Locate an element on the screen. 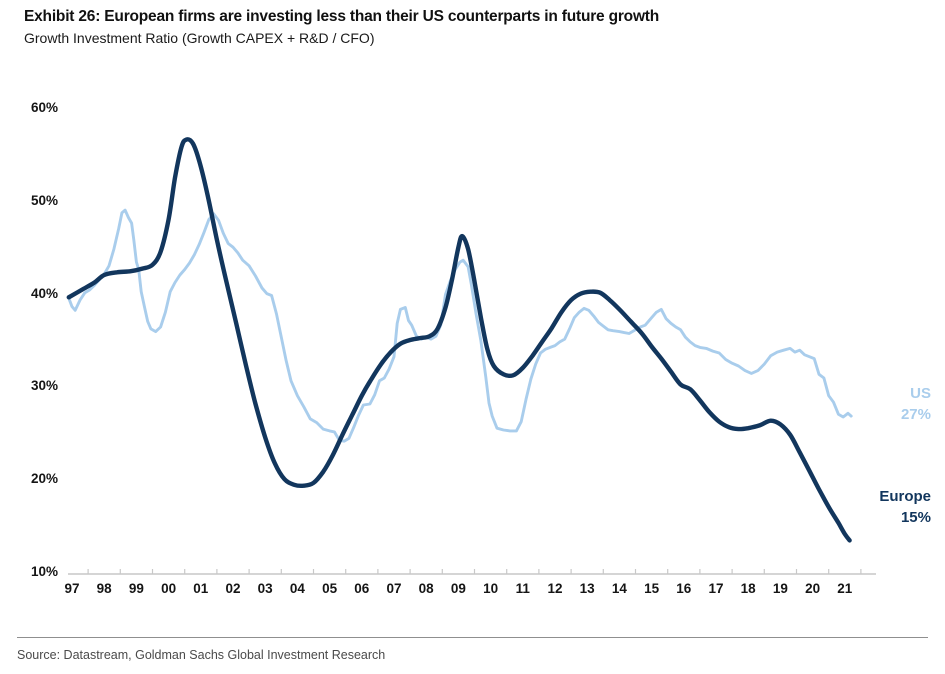  x-tick-label-16: 16 is located at coordinates (684, 588).